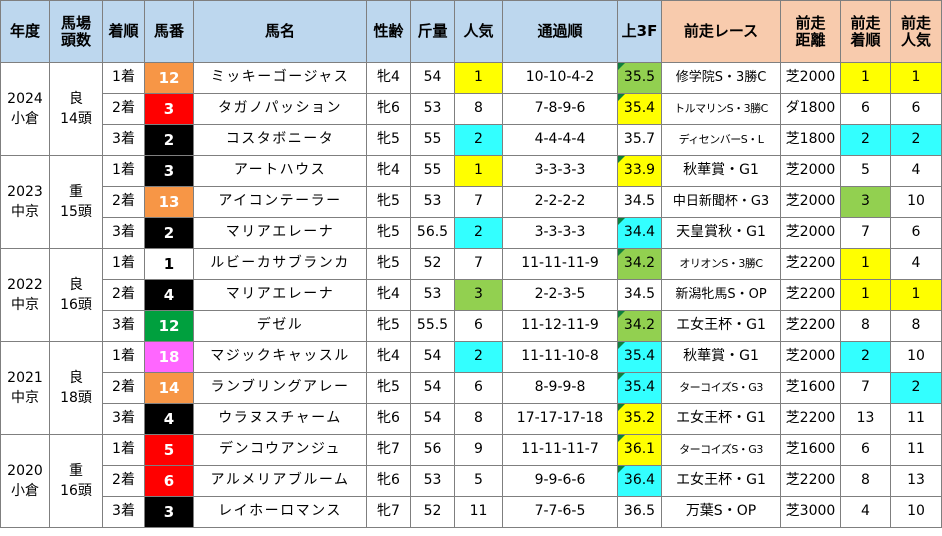 Image resolution: width=942 pixels, height=536 pixels. I want to click on weight-cell: 52, so click(432, 512).